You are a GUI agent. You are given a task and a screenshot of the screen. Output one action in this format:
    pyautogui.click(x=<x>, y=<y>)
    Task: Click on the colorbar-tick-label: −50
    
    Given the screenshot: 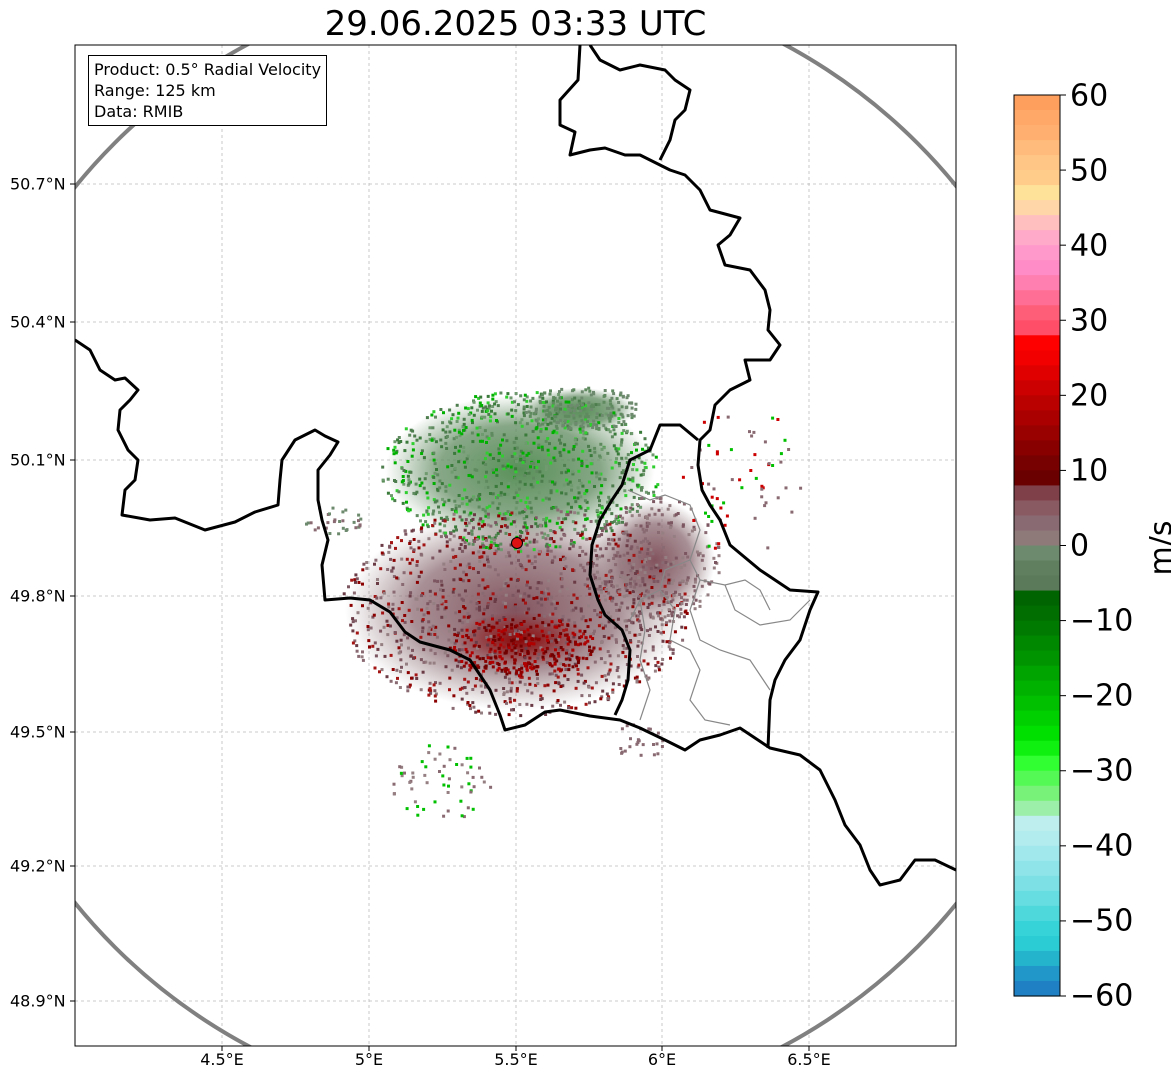 What is the action you would take?
    pyautogui.click(x=1102, y=921)
    